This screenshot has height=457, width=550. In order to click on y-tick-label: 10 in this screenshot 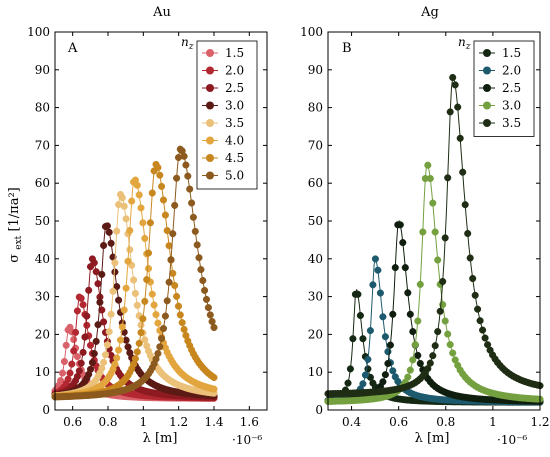, I will do `click(315, 372)`.